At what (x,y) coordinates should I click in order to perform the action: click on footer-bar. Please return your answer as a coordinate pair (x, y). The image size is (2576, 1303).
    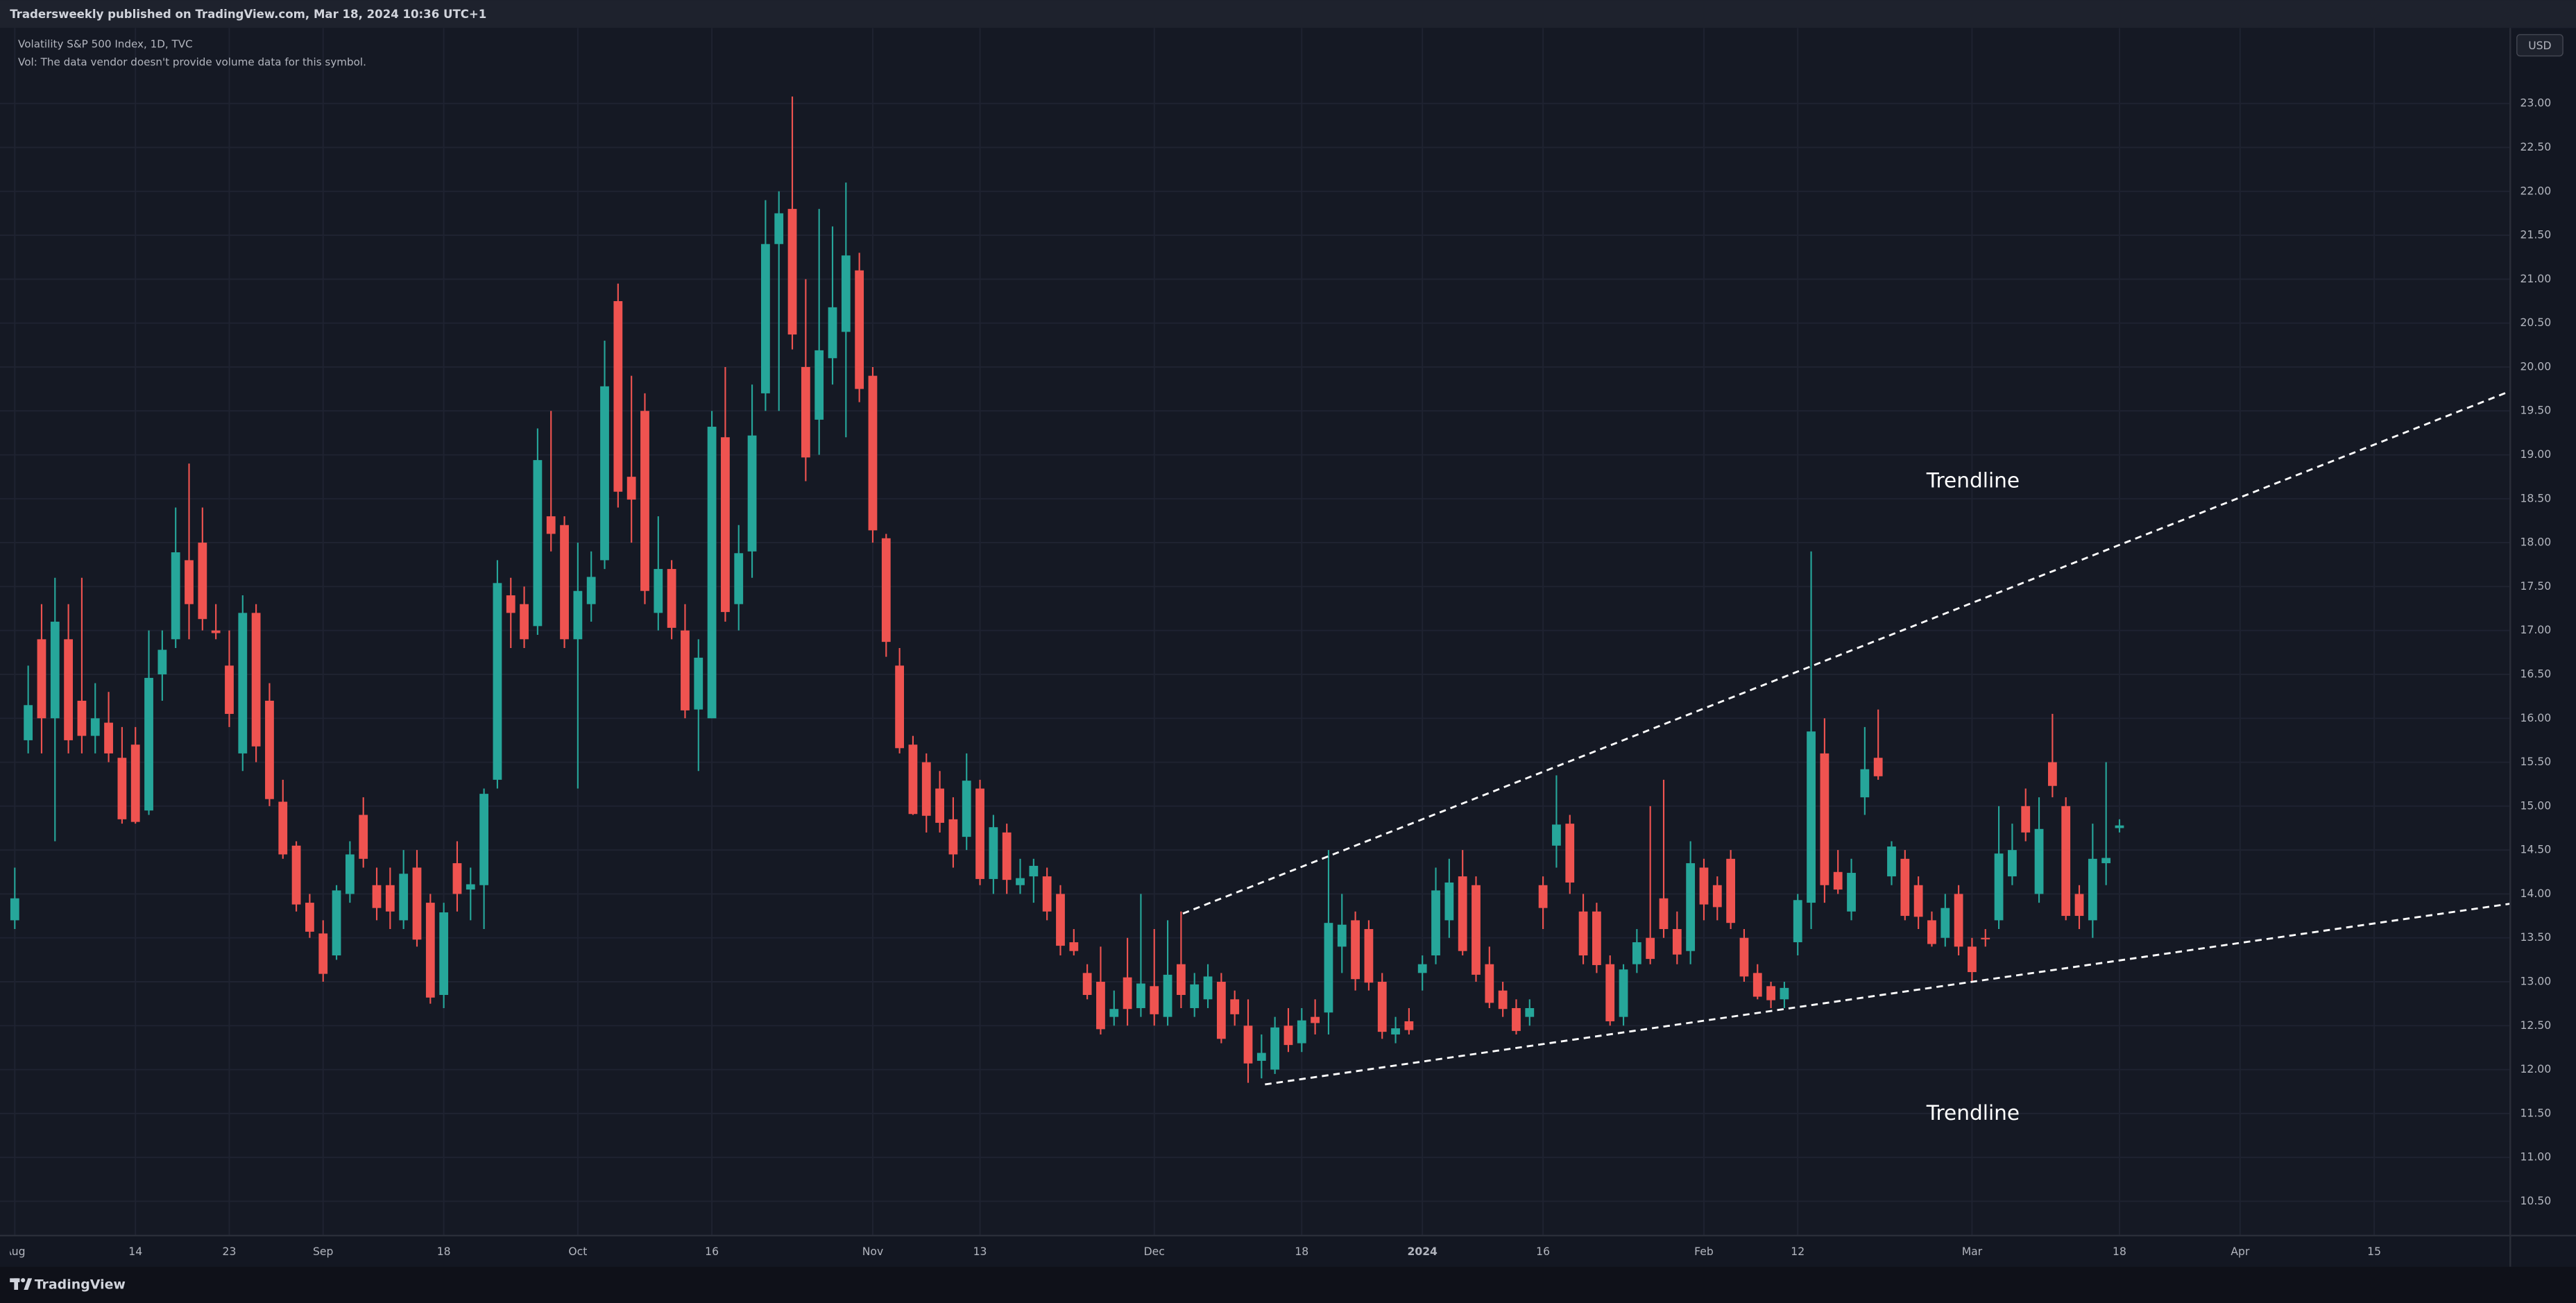
    Looking at the image, I should click on (1288, 1285).